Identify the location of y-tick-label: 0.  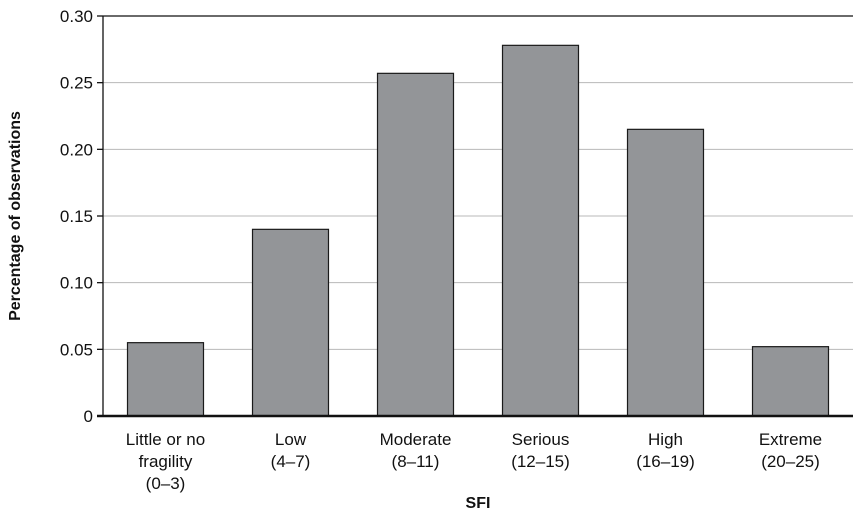
(88, 416).